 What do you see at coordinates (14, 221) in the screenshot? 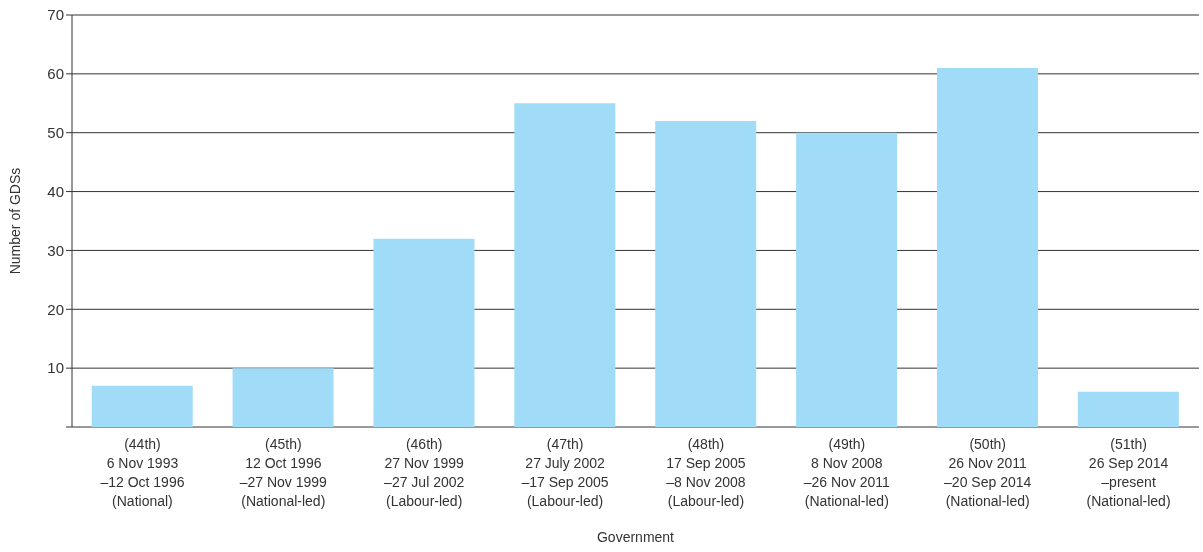
I see `y-axis-title: Number of GDSs` at bounding box center [14, 221].